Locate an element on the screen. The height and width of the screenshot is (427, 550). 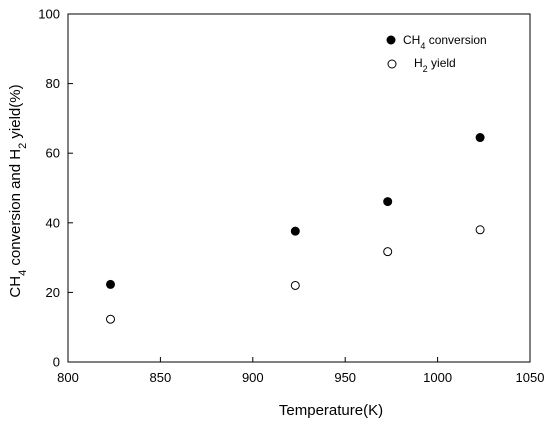
x-tick-label: 850 is located at coordinates (161, 377).